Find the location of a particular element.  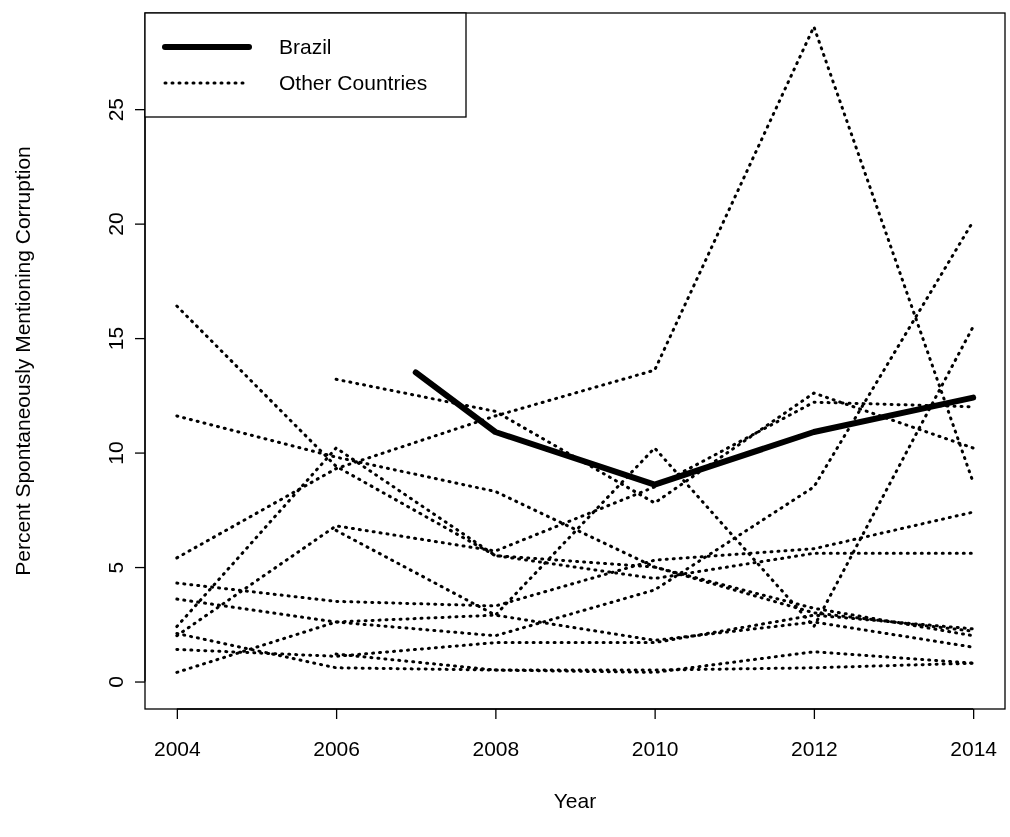

x-tick-label: 2012 is located at coordinates (814, 748).